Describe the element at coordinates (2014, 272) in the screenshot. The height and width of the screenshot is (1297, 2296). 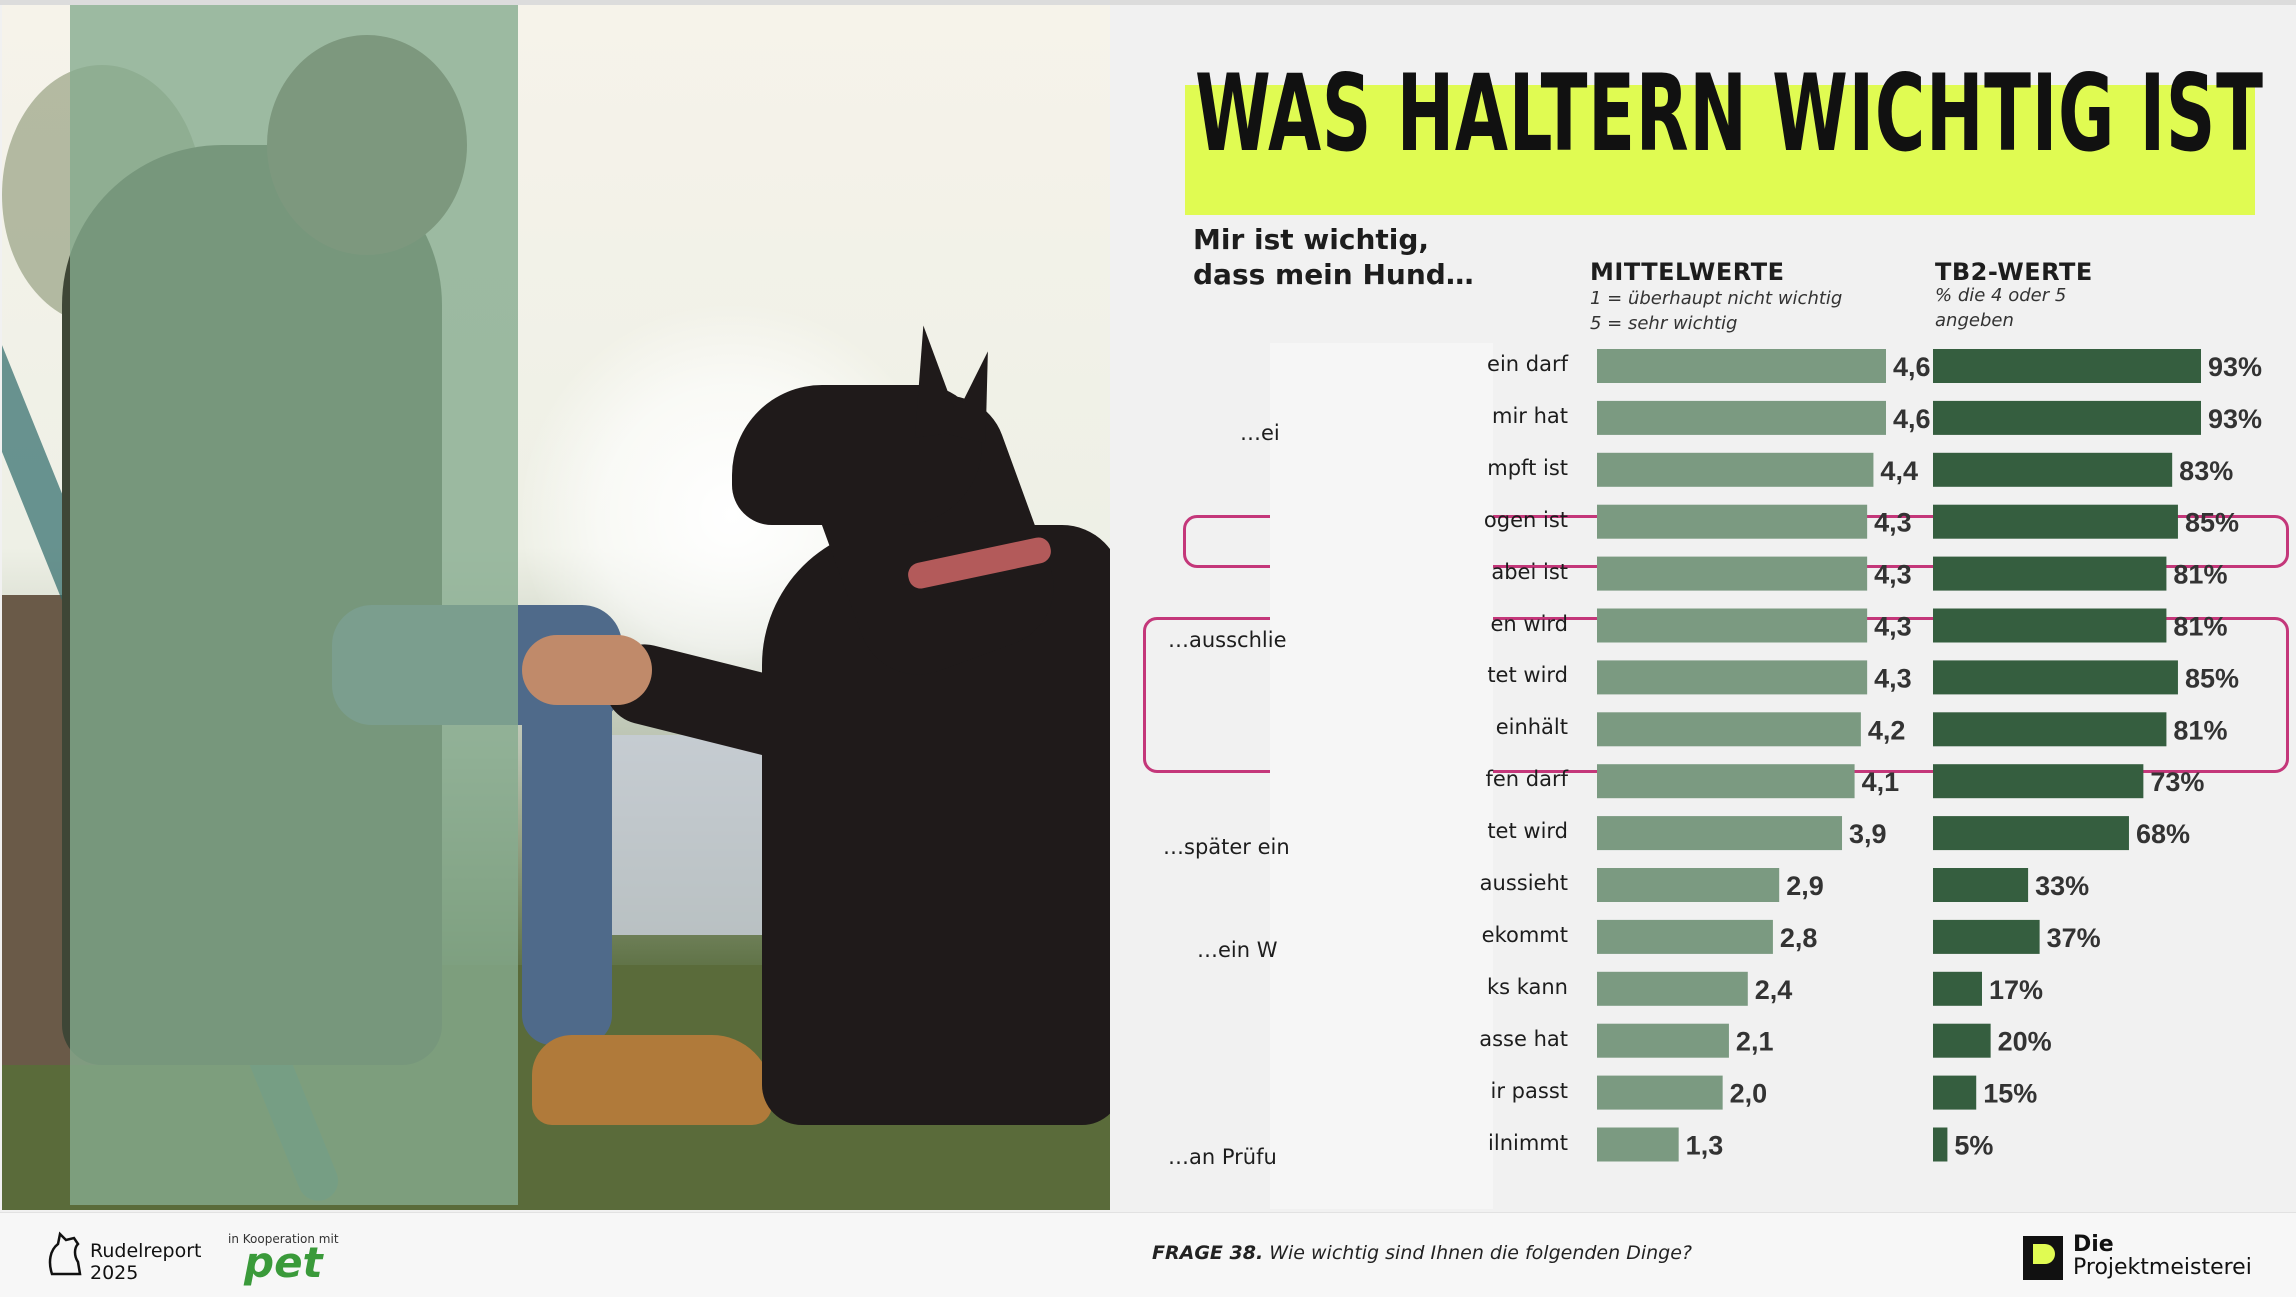
I see `tb2-column-title: TB2-WERTE` at that location.